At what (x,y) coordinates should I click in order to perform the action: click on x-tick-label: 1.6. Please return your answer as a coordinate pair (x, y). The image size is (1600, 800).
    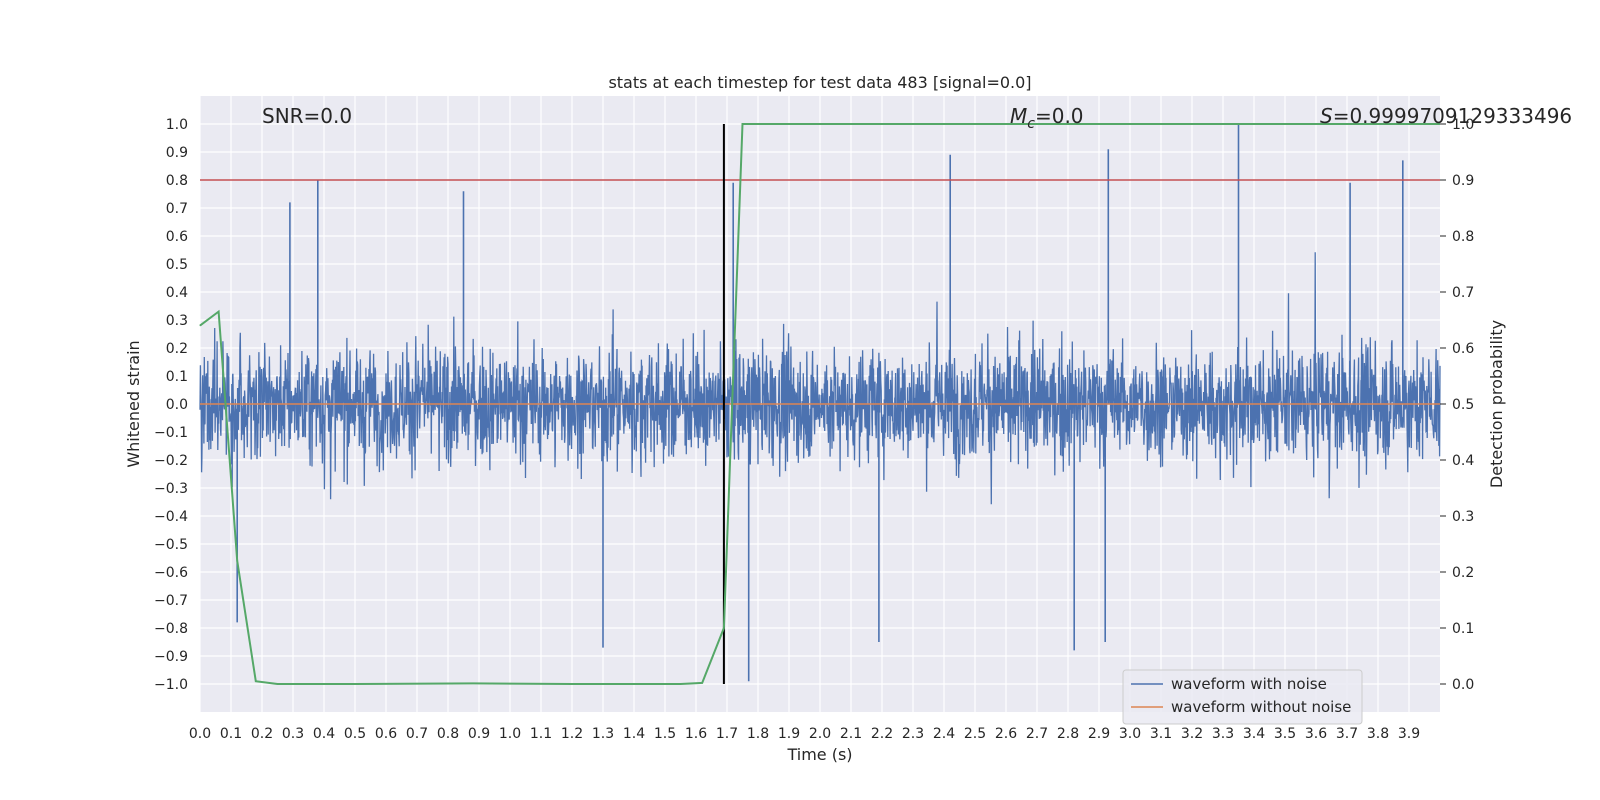
    Looking at the image, I should click on (696, 734).